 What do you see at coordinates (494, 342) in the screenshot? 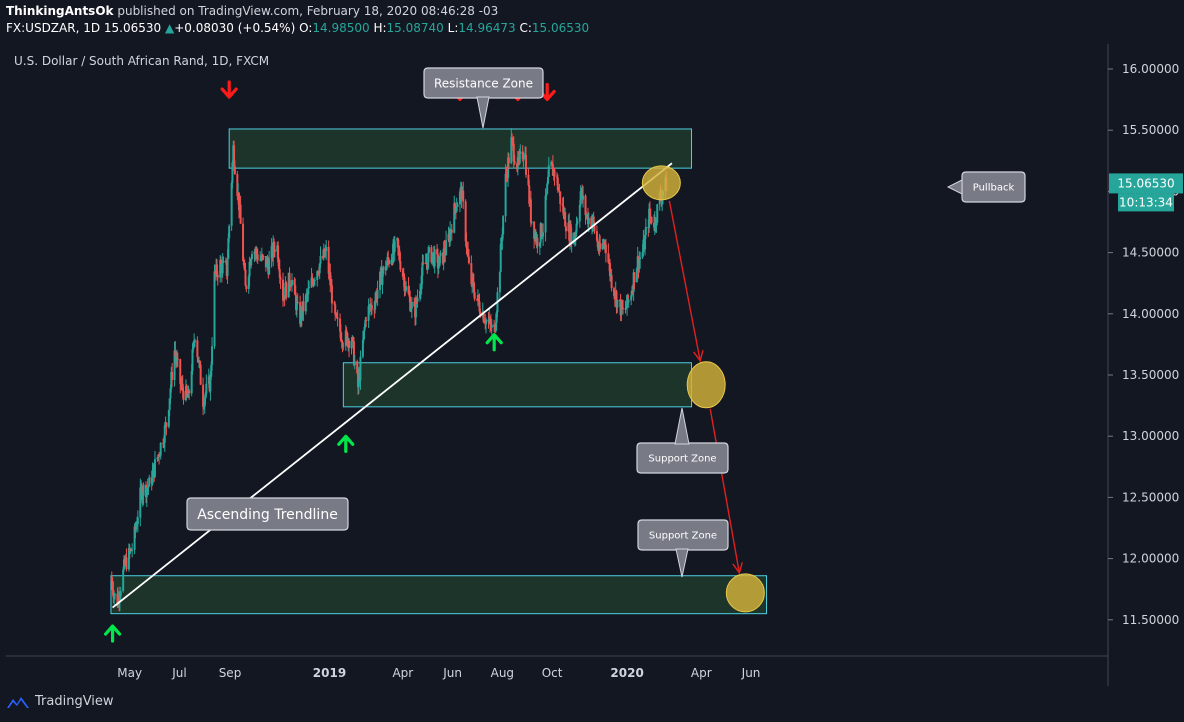
I see `green-up-arrow-icon` at bounding box center [494, 342].